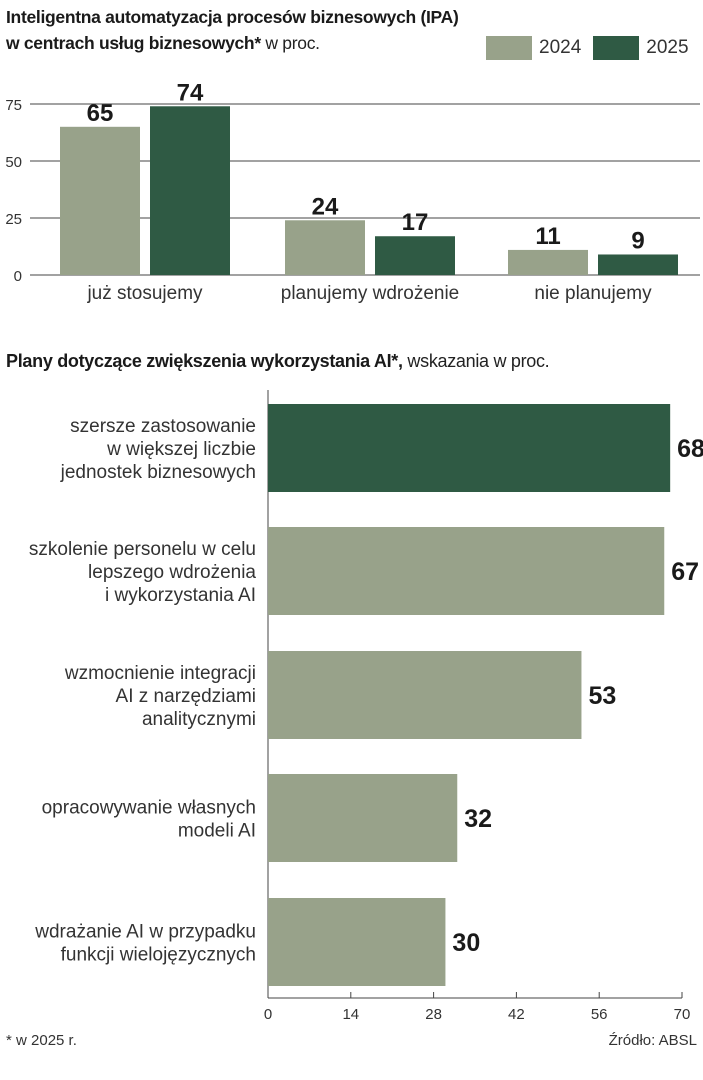 This screenshot has width=703, height=1080. What do you see at coordinates (325, 206) in the screenshot?
I see `data-label-2024-1: 24` at bounding box center [325, 206].